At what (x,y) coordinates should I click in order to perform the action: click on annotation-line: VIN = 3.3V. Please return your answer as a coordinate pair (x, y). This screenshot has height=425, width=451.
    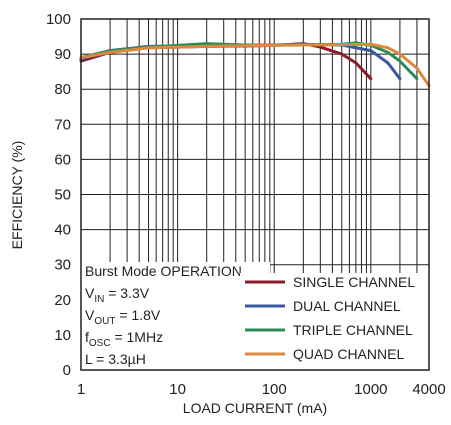
    Looking at the image, I should click on (117, 295).